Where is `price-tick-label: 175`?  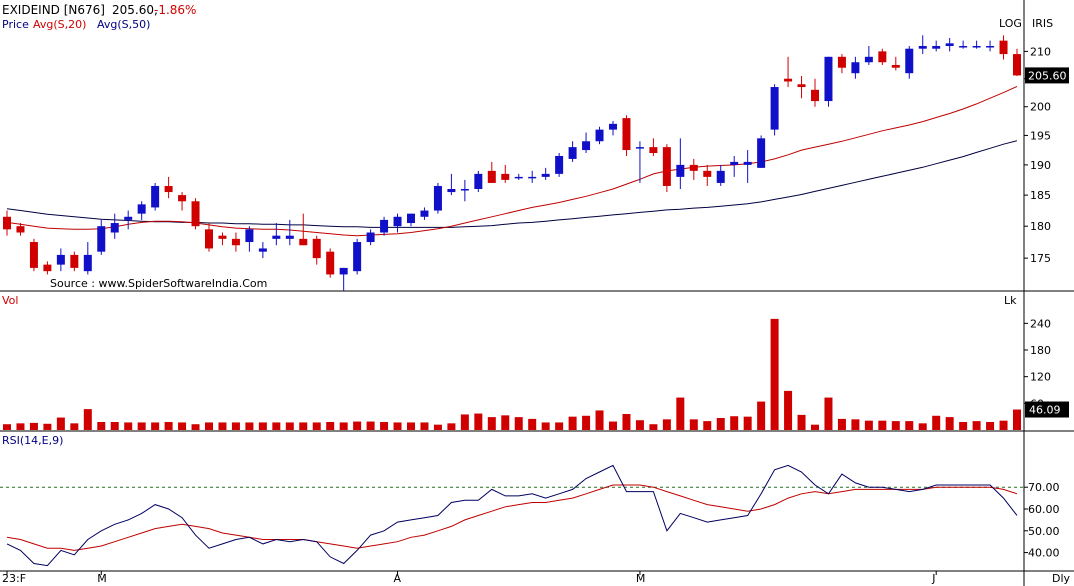 price-tick-label: 175 is located at coordinates (1040, 258).